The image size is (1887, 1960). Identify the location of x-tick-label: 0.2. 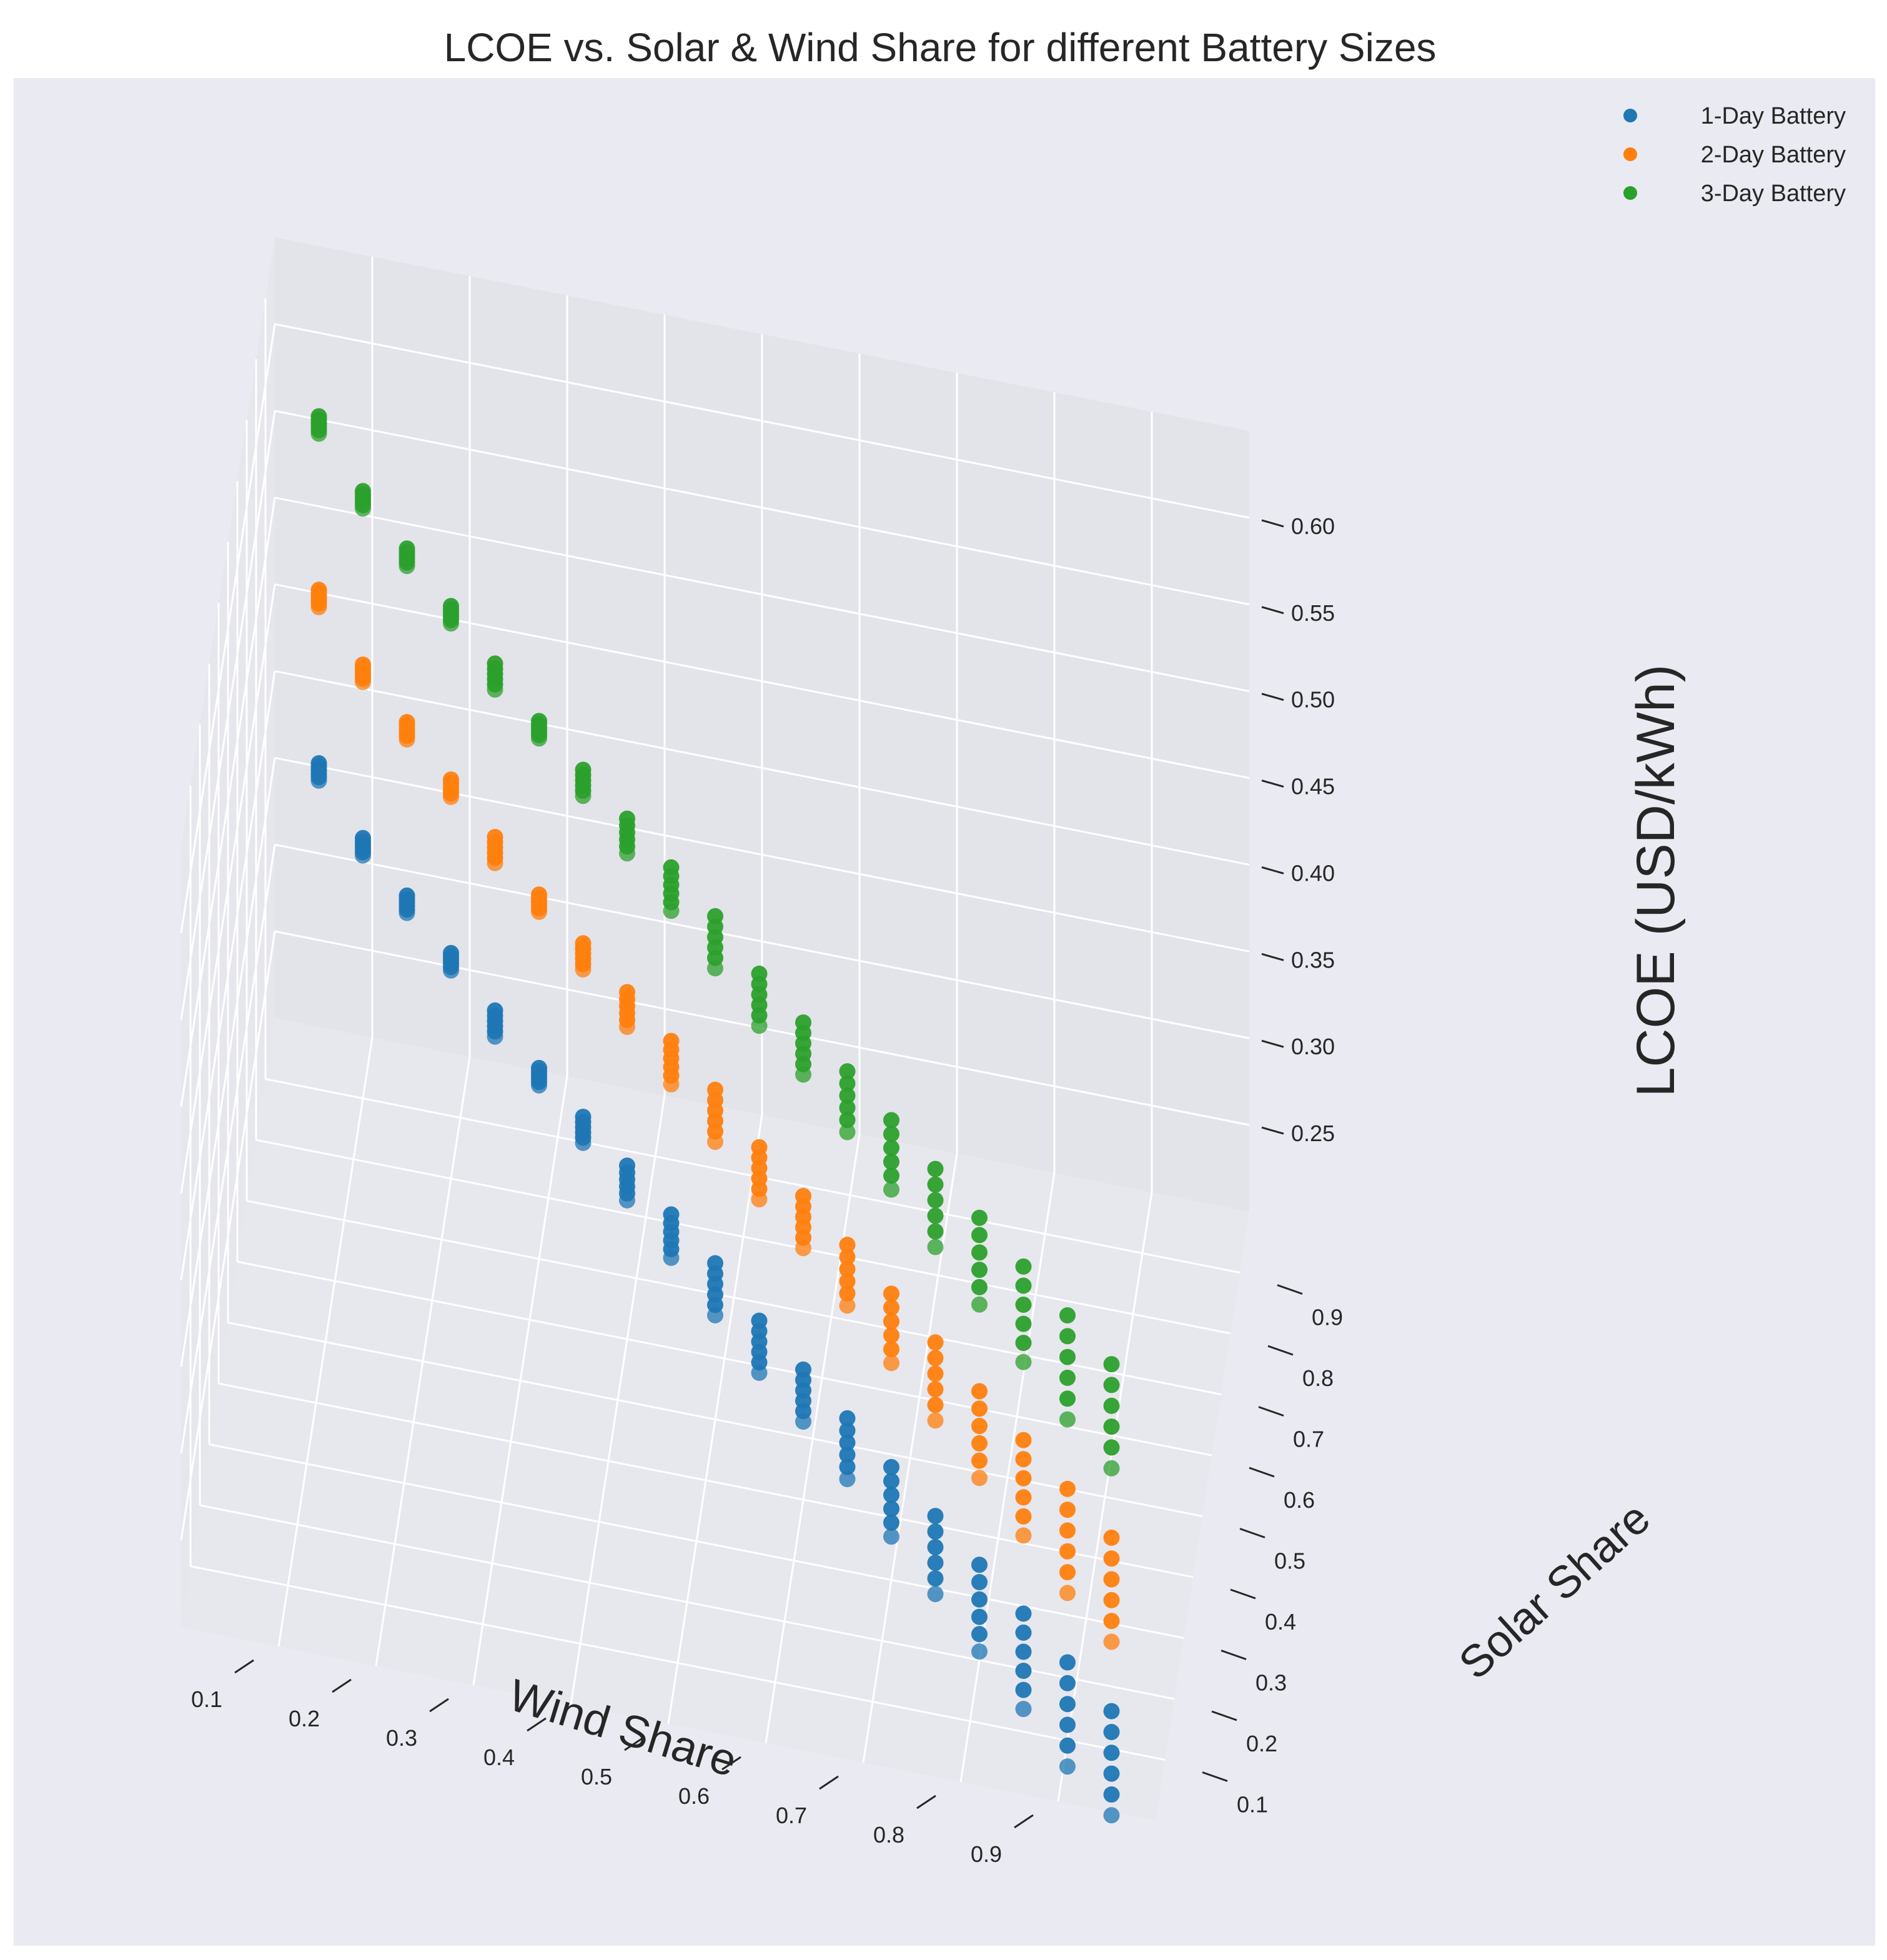
(304, 1718).